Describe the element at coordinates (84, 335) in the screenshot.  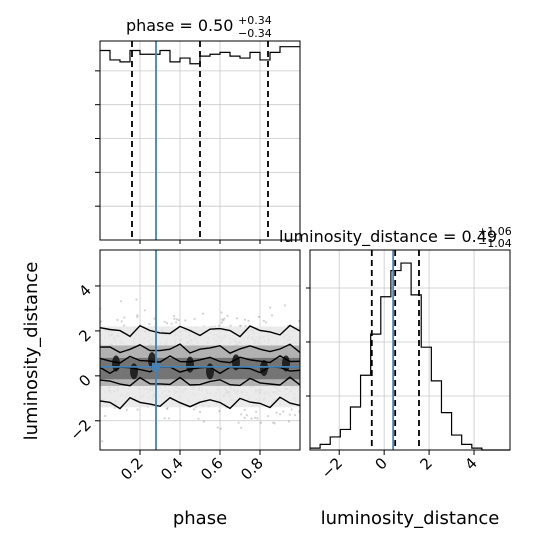
I see `y-tick-label: 2` at that location.